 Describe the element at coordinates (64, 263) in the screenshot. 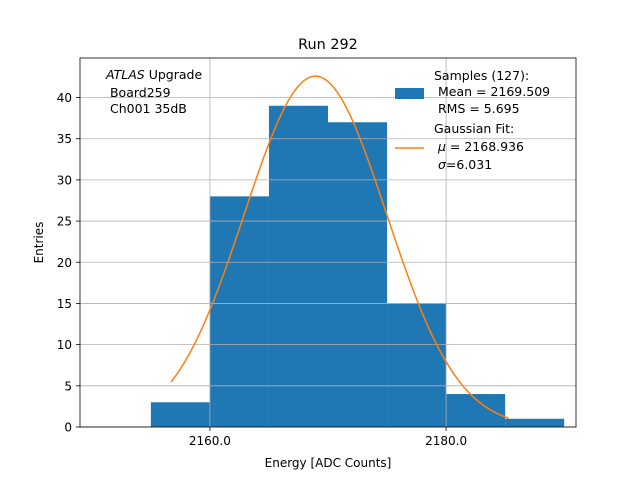

I see `y-tick-label-4: 20` at that location.